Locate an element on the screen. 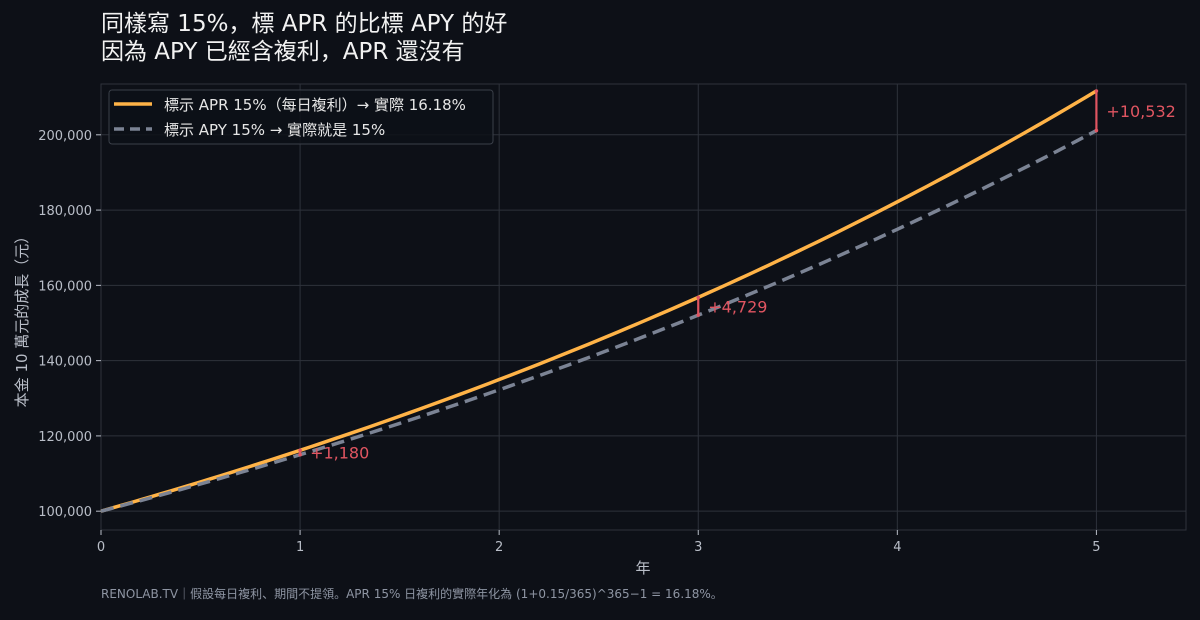 This screenshot has width=1200, height=620. y-tick-label: 100,000 is located at coordinates (65, 512).